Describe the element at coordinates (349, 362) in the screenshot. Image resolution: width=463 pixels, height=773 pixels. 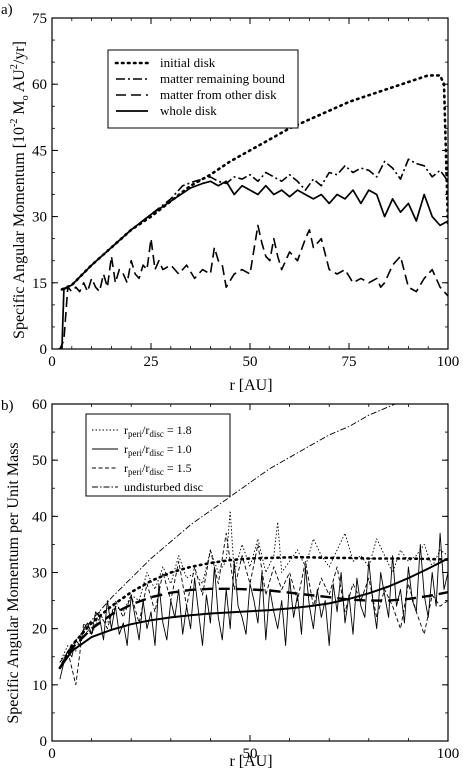
I see `x-tick-label: 75` at that location.